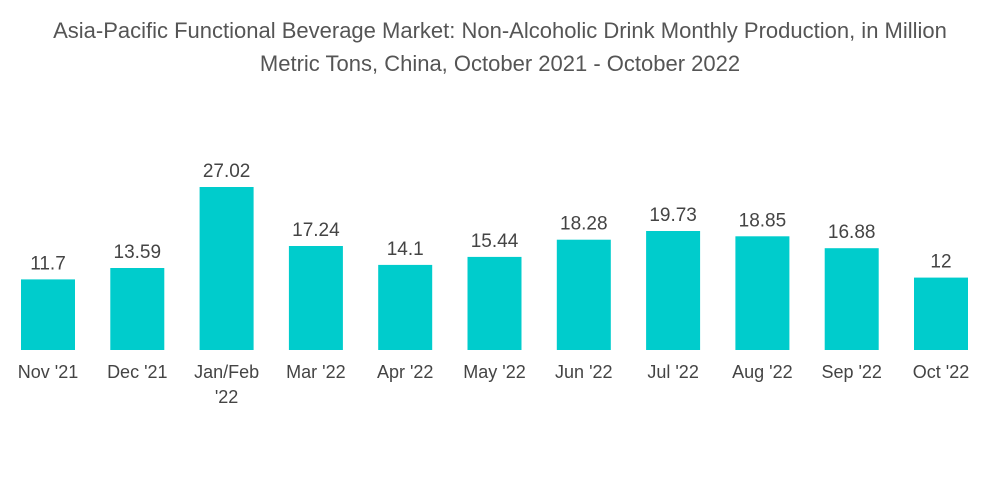 This screenshot has width=1000, height=504. What do you see at coordinates (405, 249) in the screenshot?
I see `value-label-4: 14.1` at bounding box center [405, 249].